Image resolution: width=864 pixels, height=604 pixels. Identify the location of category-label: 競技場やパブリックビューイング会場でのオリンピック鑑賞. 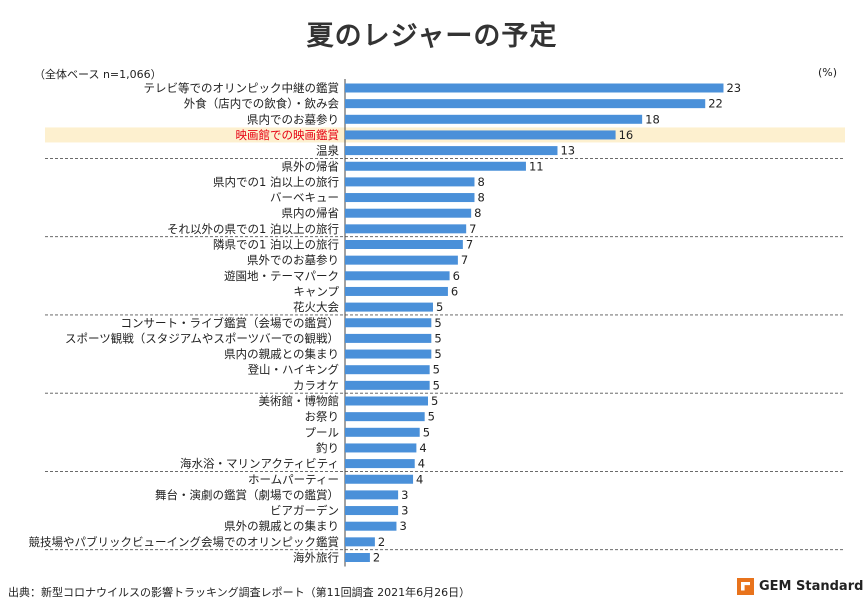
(184, 542).